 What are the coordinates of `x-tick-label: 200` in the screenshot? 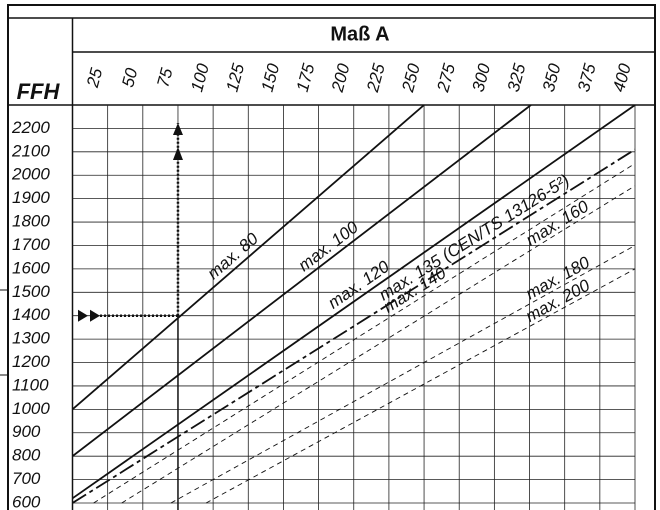 It's located at (341, 78).